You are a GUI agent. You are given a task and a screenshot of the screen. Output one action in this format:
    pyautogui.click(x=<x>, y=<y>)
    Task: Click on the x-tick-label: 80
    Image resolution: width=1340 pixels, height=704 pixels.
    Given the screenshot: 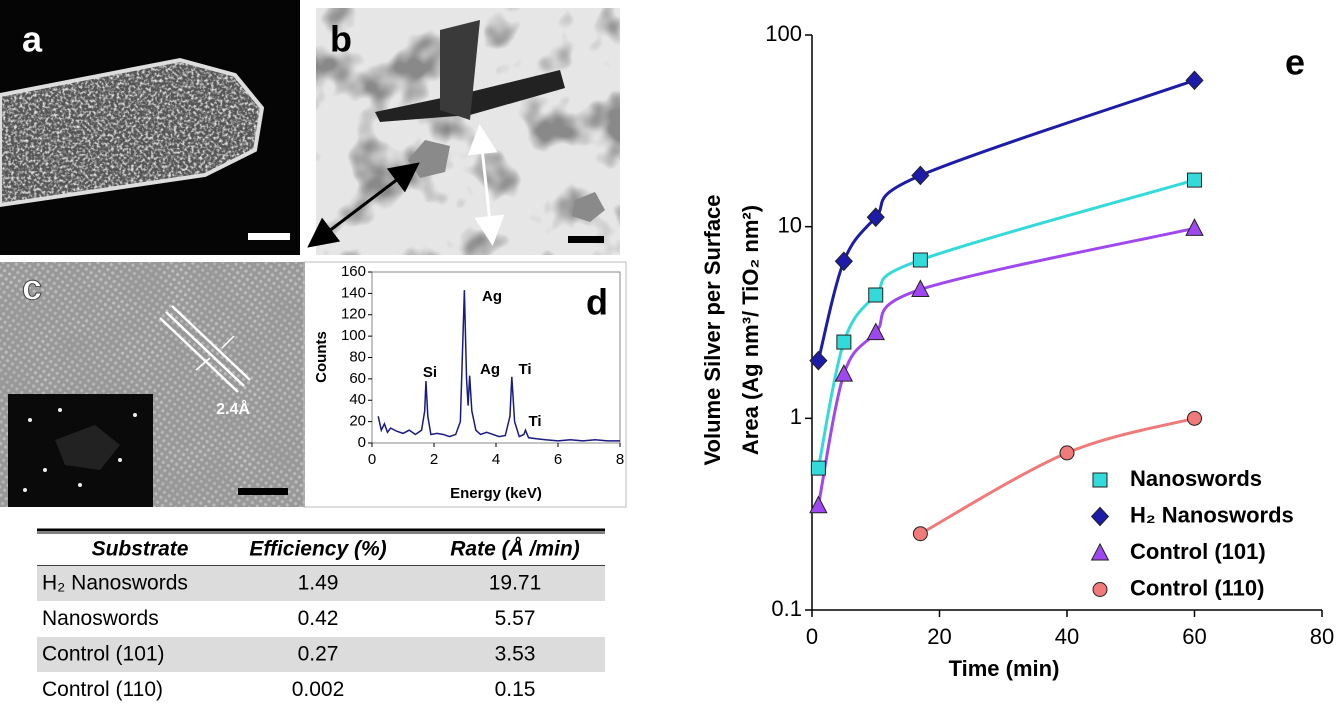 What is the action you would take?
    pyautogui.click(x=1322, y=636)
    